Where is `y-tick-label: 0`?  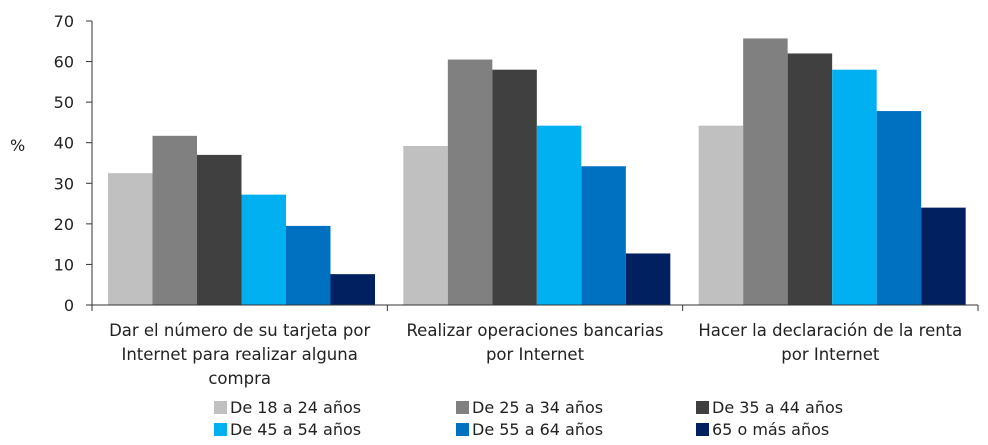 y-tick-label: 0 is located at coordinates (69, 305).